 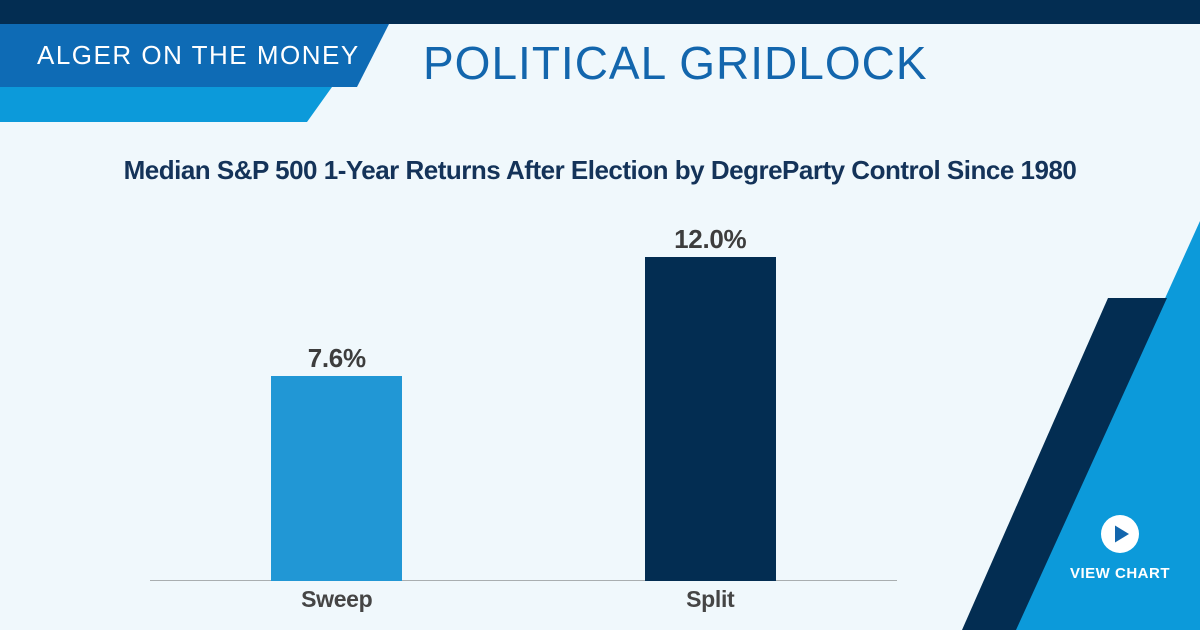 I want to click on top-navy-band, so click(x=600, y=12).